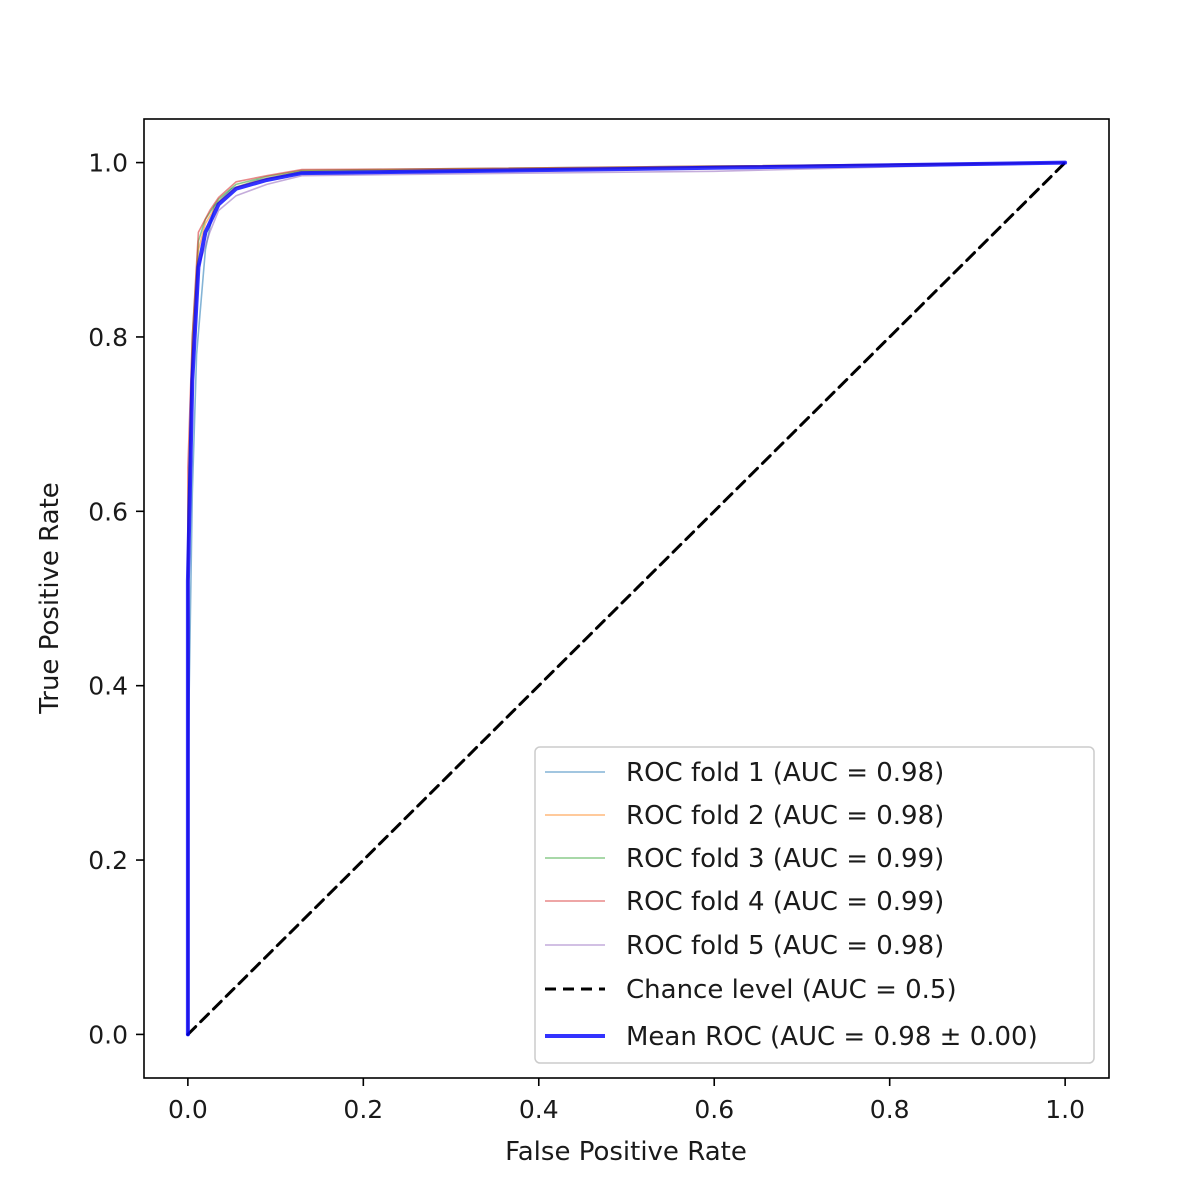  I want to click on y-tick-label: 0.2, so click(108, 860).